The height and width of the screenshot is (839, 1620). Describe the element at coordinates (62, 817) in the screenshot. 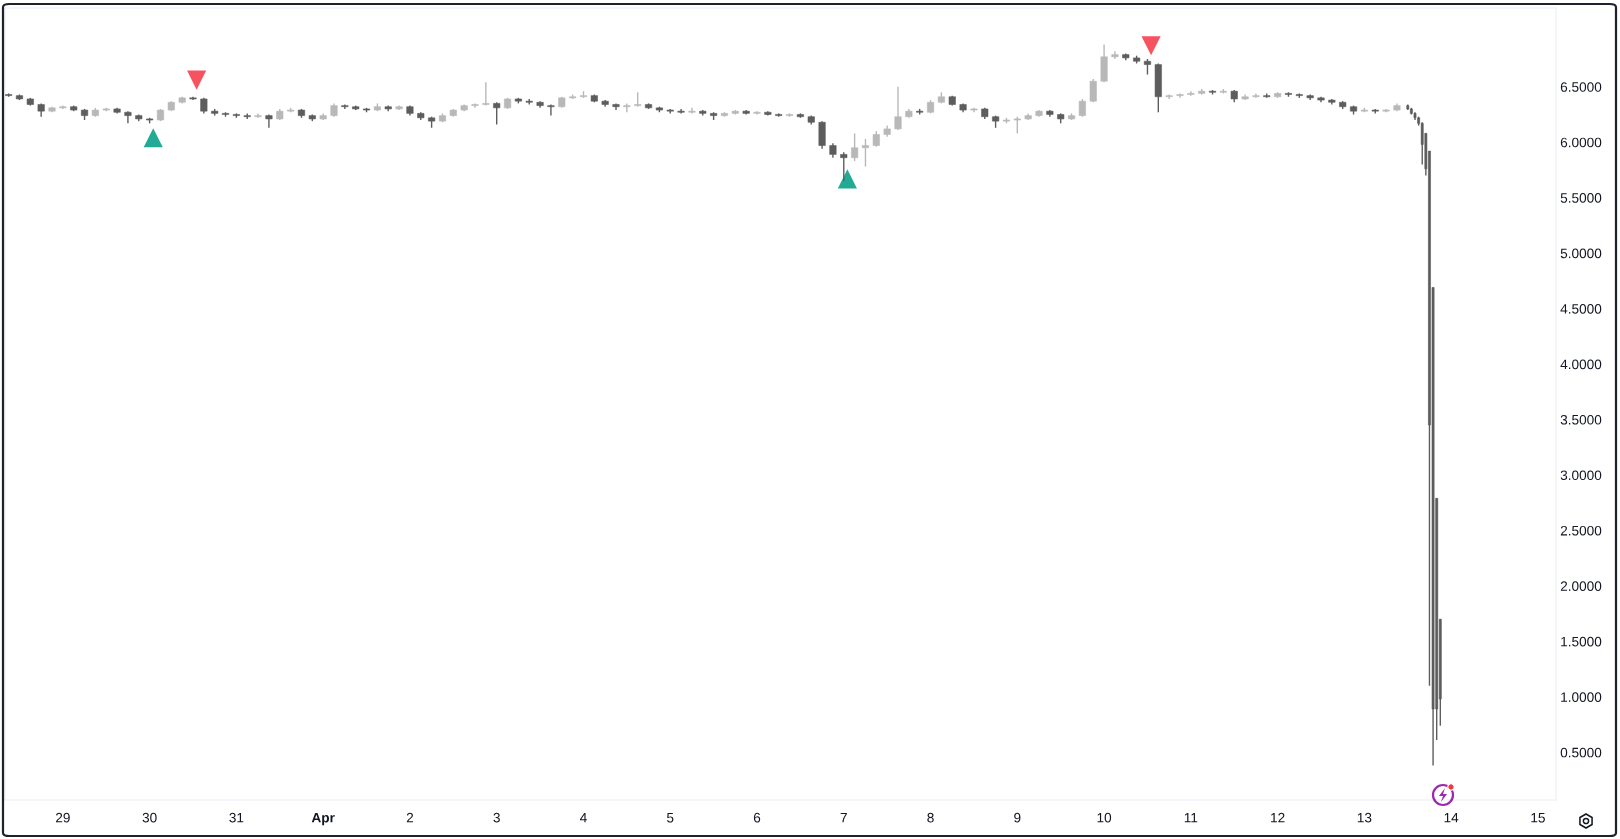

I see `x-tick-label: 29` at that location.